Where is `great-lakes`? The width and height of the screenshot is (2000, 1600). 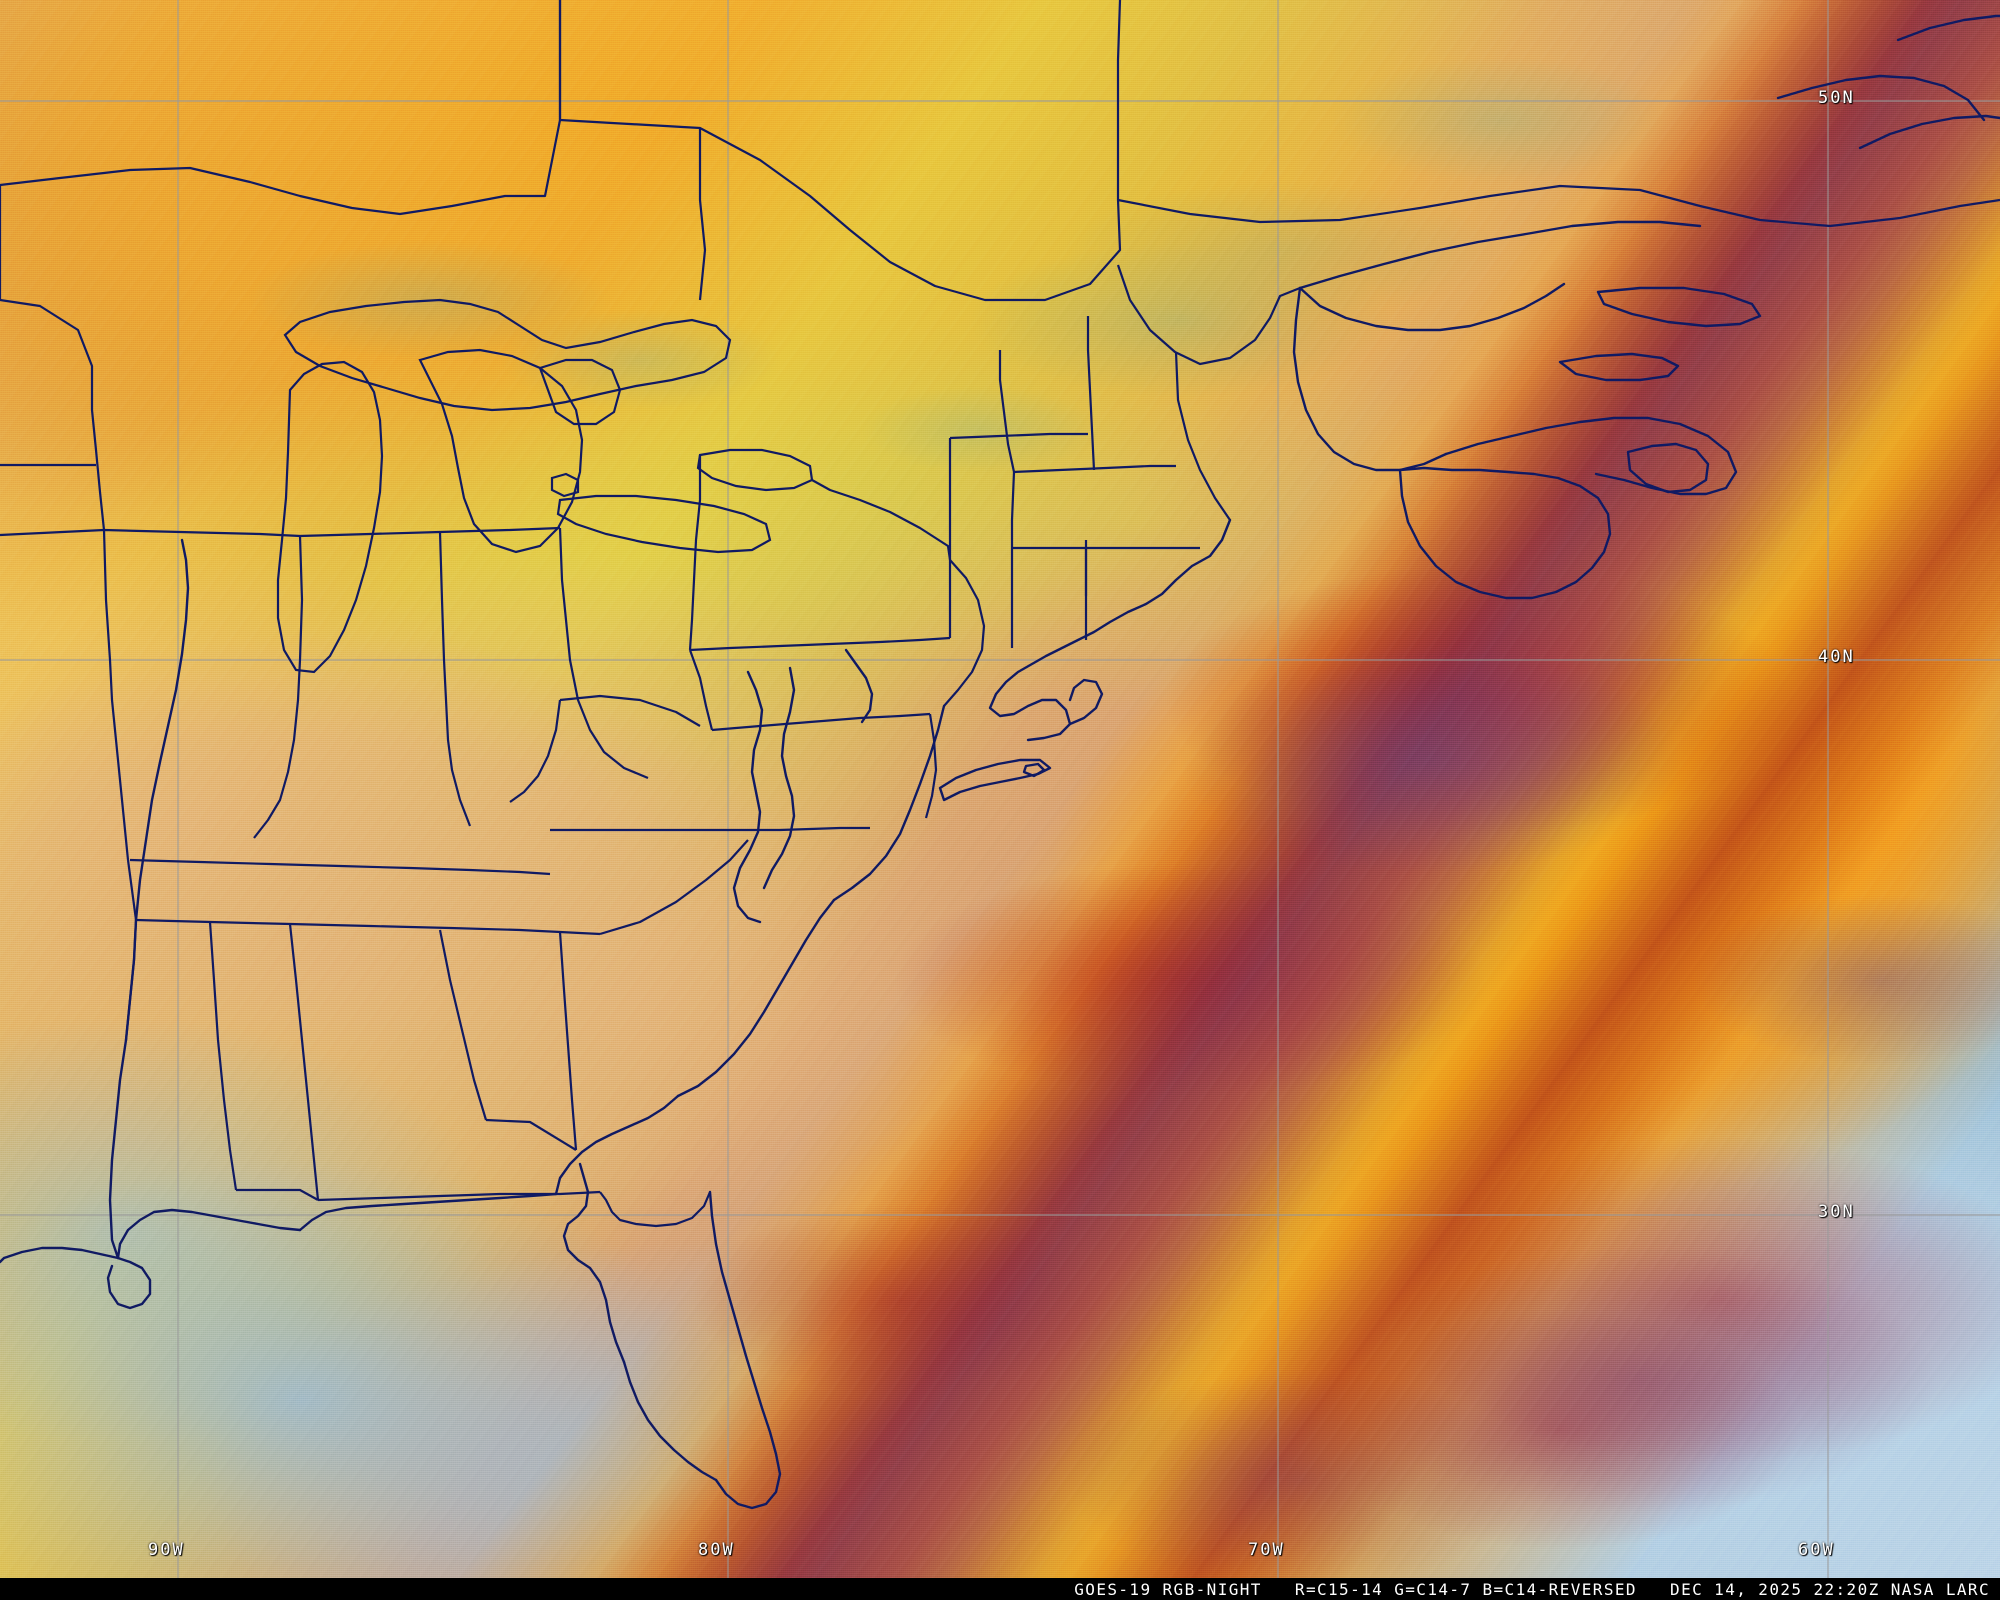 great-lakes is located at coordinates (545, 486).